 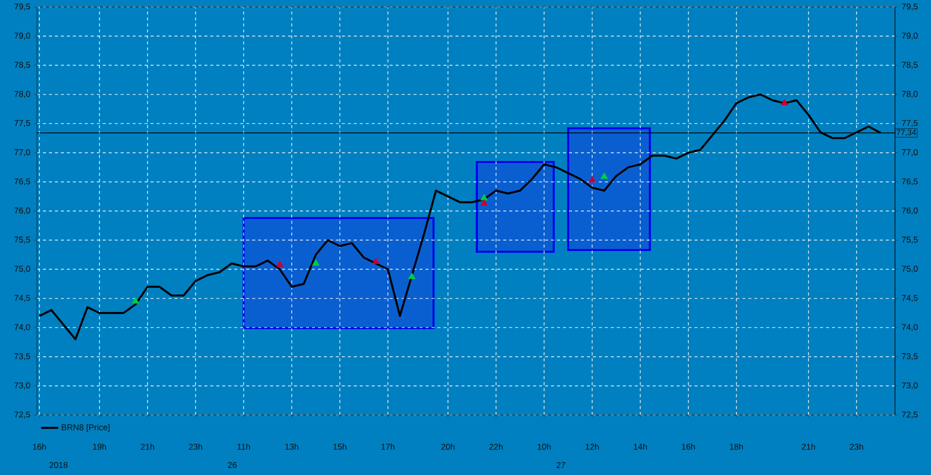 What do you see at coordinates (910, 269) in the screenshot?
I see `y2-tick-label: 75,0` at bounding box center [910, 269].